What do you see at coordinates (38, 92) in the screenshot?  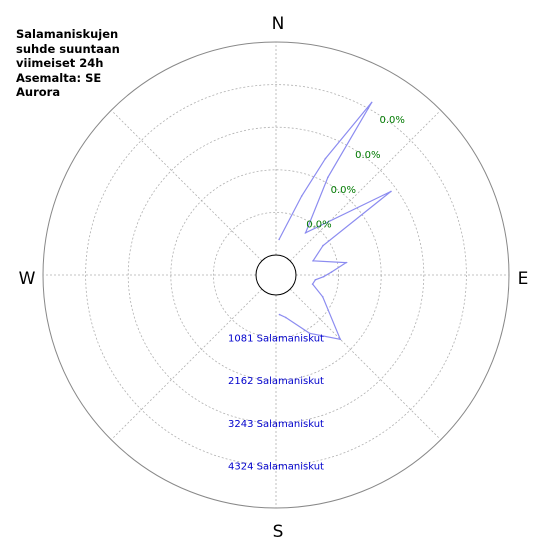 I see `title-line-5: Aurora` at bounding box center [38, 92].